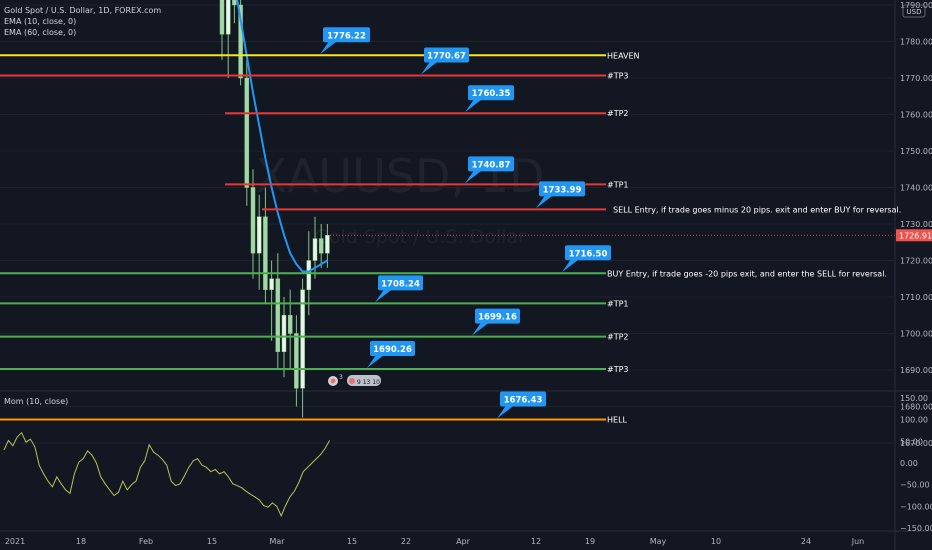 Image resolution: width=932 pixels, height=550 pixels. What do you see at coordinates (618, 369) in the screenshot?
I see `level-label: #TP3` at bounding box center [618, 369].